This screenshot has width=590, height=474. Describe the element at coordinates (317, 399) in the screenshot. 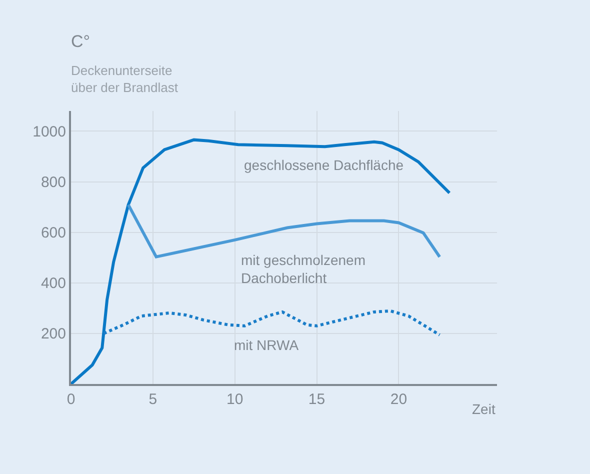

I see `x-tick-label: 15` at that location.